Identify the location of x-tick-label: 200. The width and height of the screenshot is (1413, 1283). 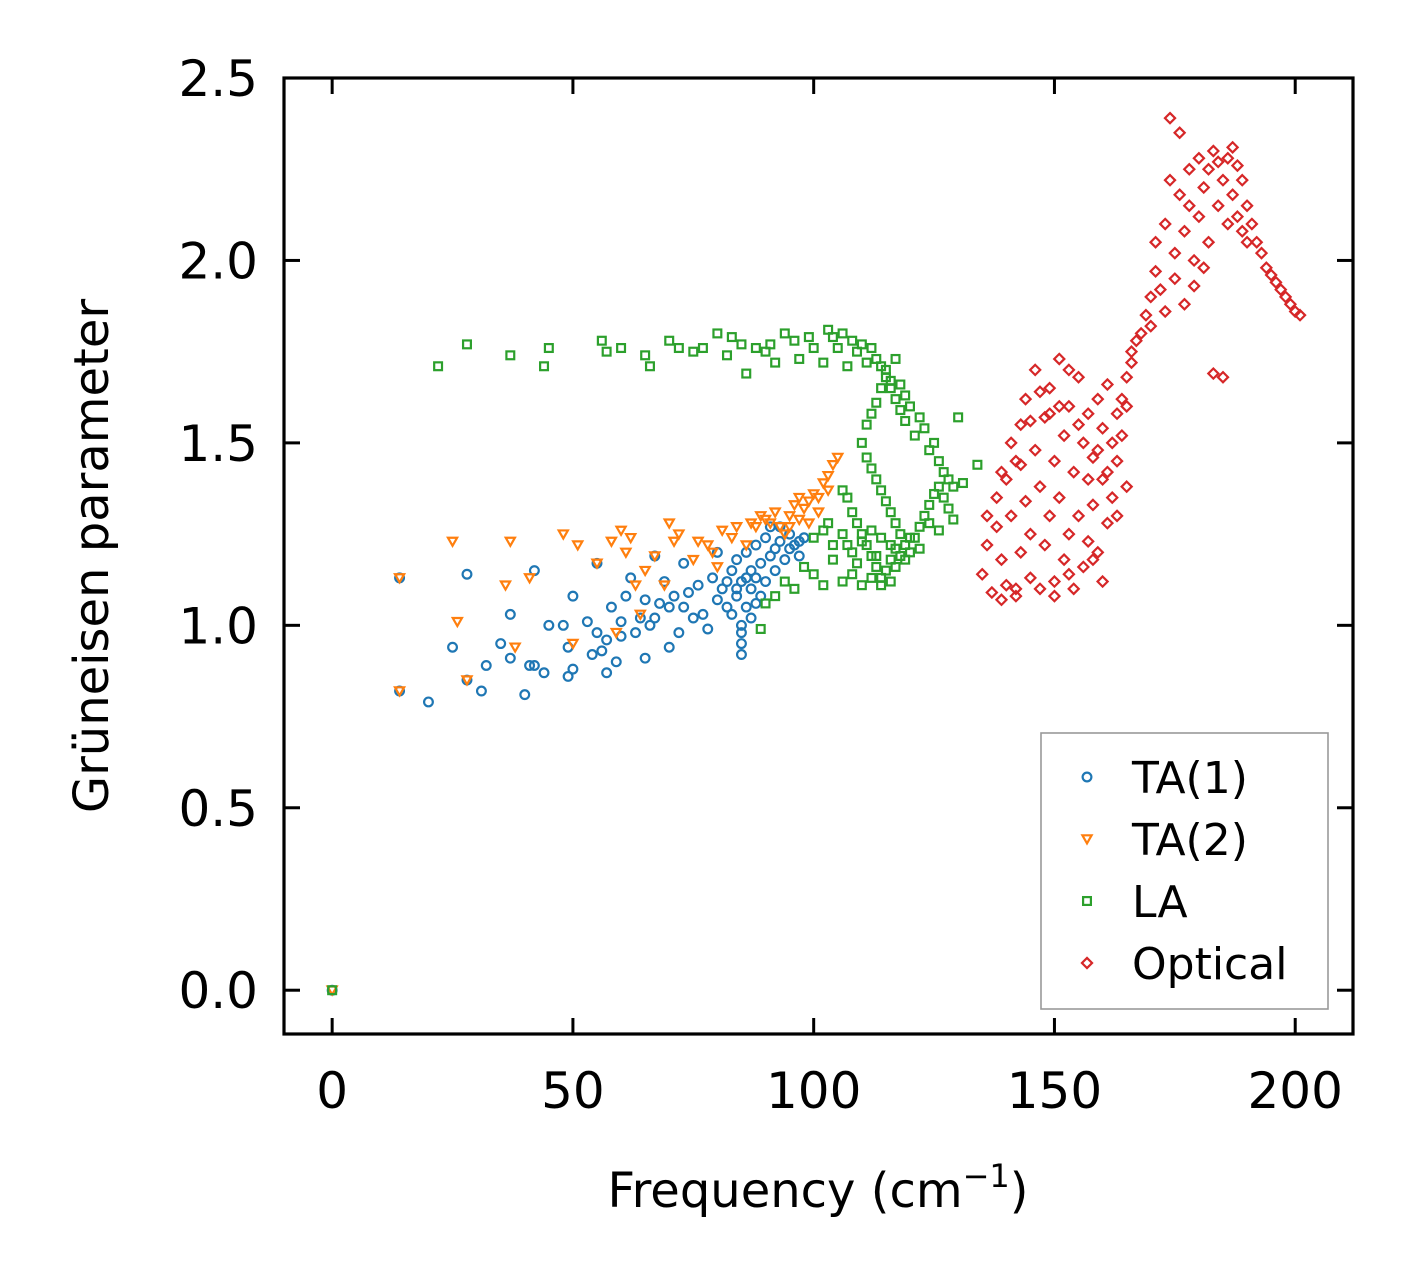
(1294, 1091).